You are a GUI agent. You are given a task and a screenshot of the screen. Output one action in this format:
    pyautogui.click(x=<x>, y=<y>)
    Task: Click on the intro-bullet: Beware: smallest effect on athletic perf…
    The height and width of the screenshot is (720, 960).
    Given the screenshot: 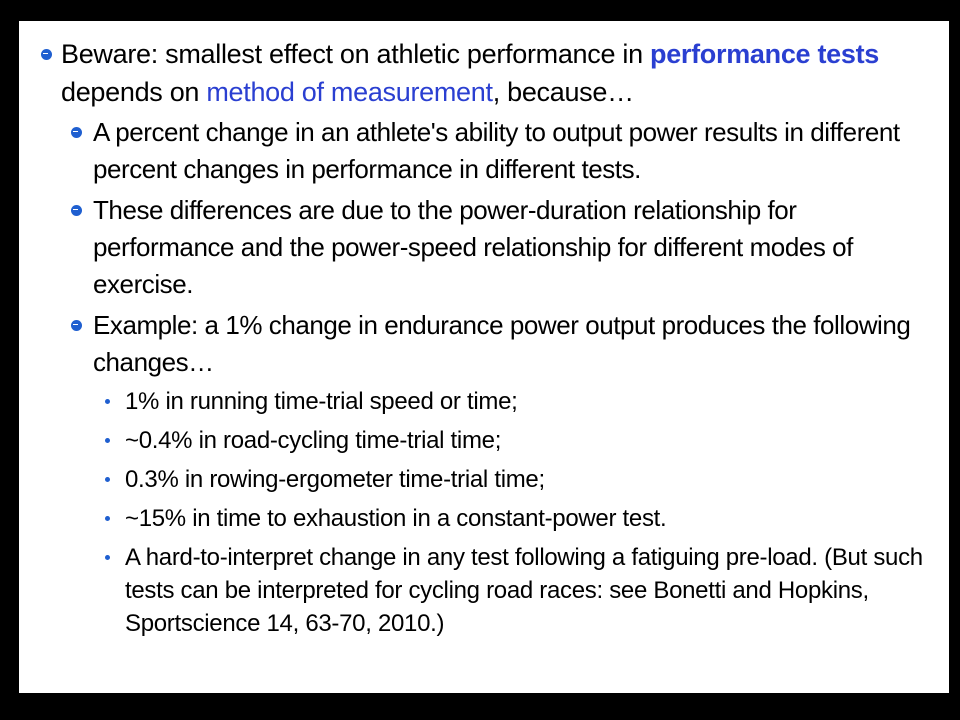 What is the action you would take?
    pyautogui.click(x=486, y=73)
    